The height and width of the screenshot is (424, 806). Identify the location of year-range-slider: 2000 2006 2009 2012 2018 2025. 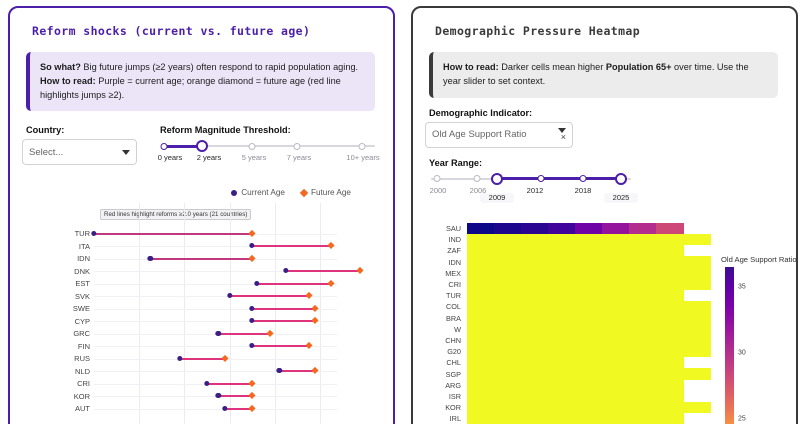
(531, 190).